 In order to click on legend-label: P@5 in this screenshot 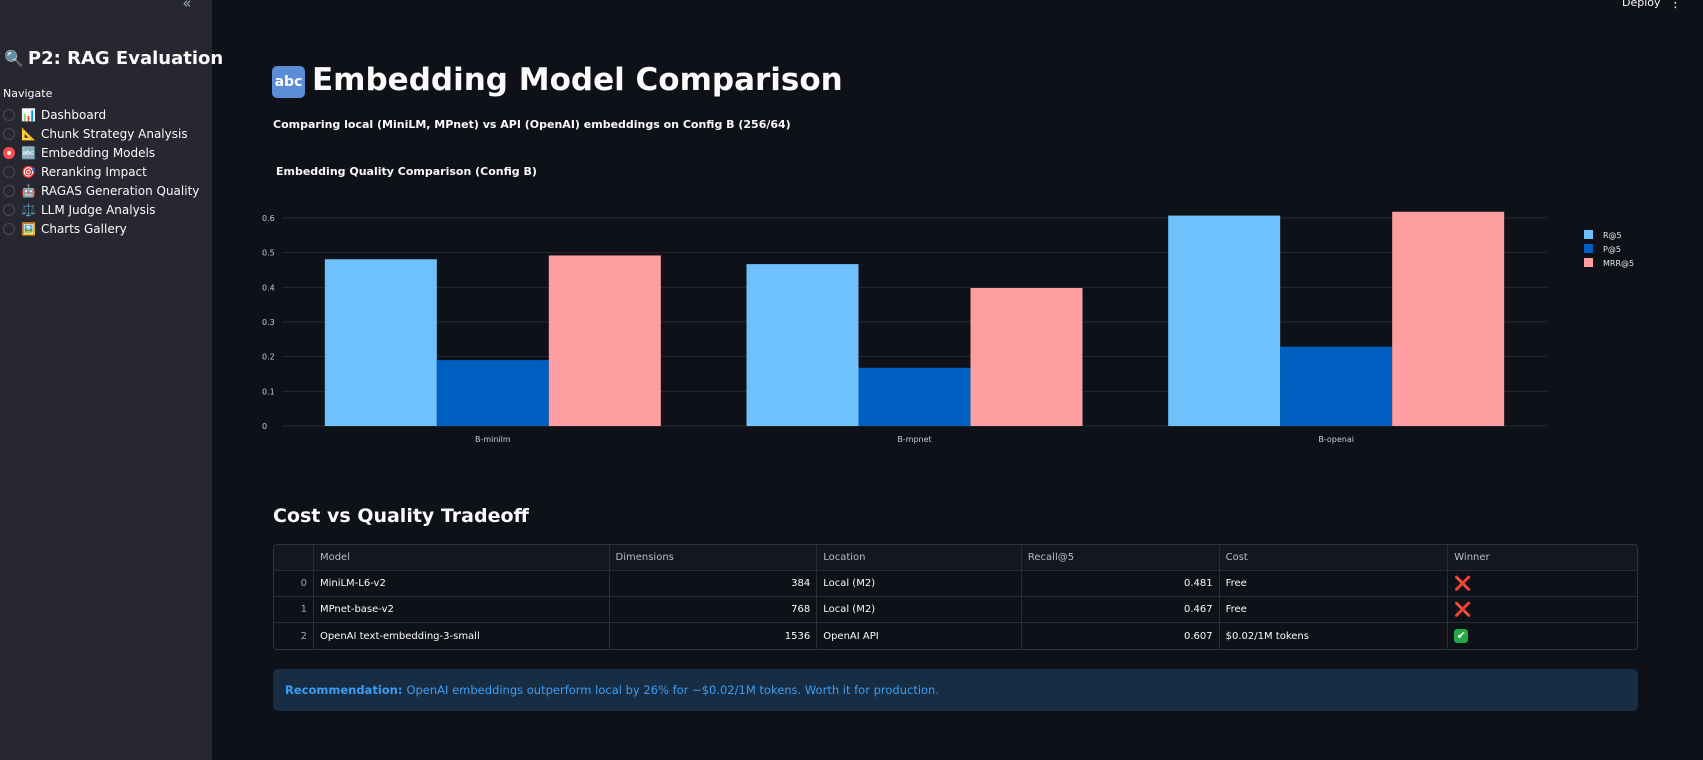, I will do `click(1612, 249)`.